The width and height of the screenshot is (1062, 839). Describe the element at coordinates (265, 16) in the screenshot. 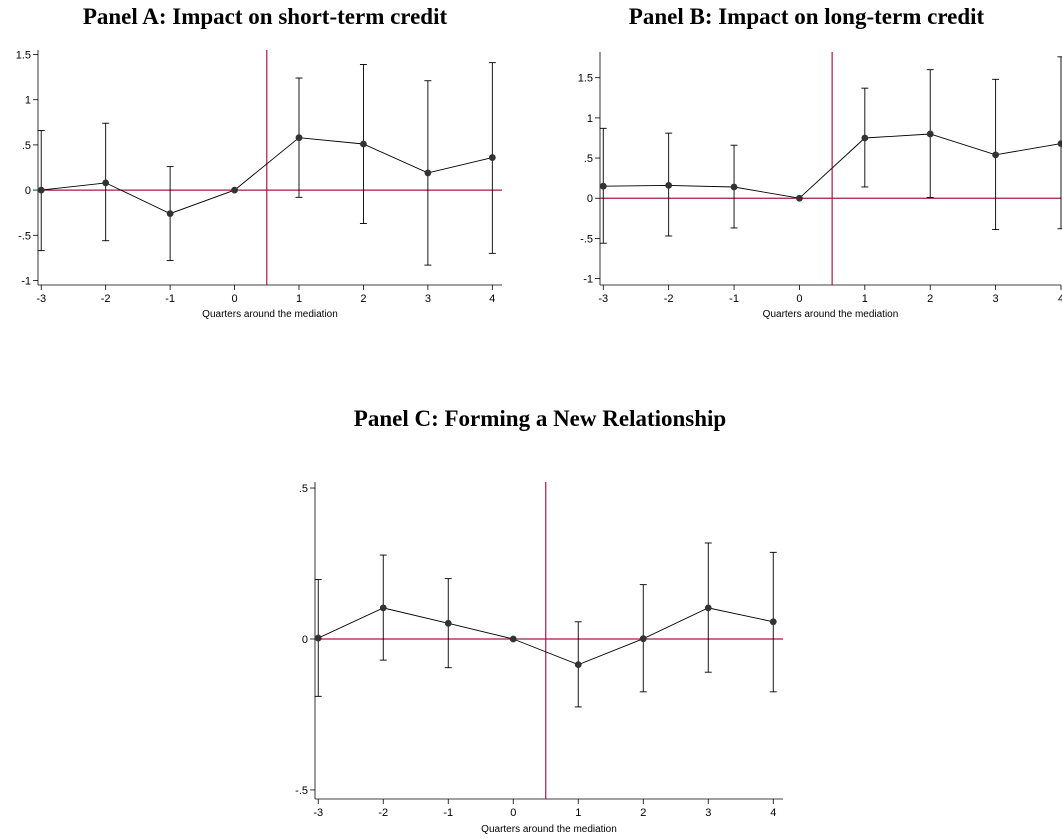

I see `panel-a-title: Panel A: Impact on short-term credit` at that location.